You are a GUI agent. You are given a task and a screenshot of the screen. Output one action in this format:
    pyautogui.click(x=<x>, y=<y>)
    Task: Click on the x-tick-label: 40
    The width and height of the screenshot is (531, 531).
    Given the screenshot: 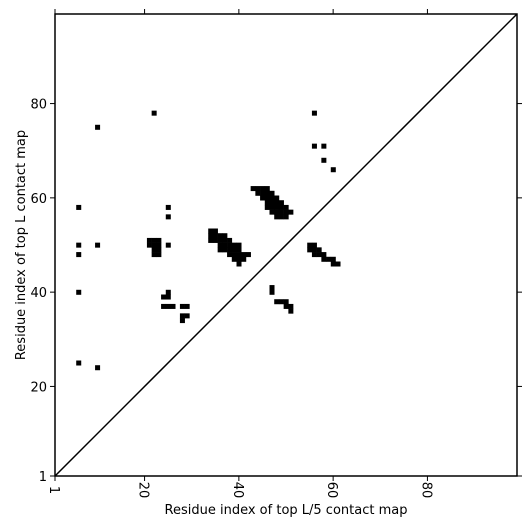 What is the action you would take?
    pyautogui.click(x=237, y=490)
    